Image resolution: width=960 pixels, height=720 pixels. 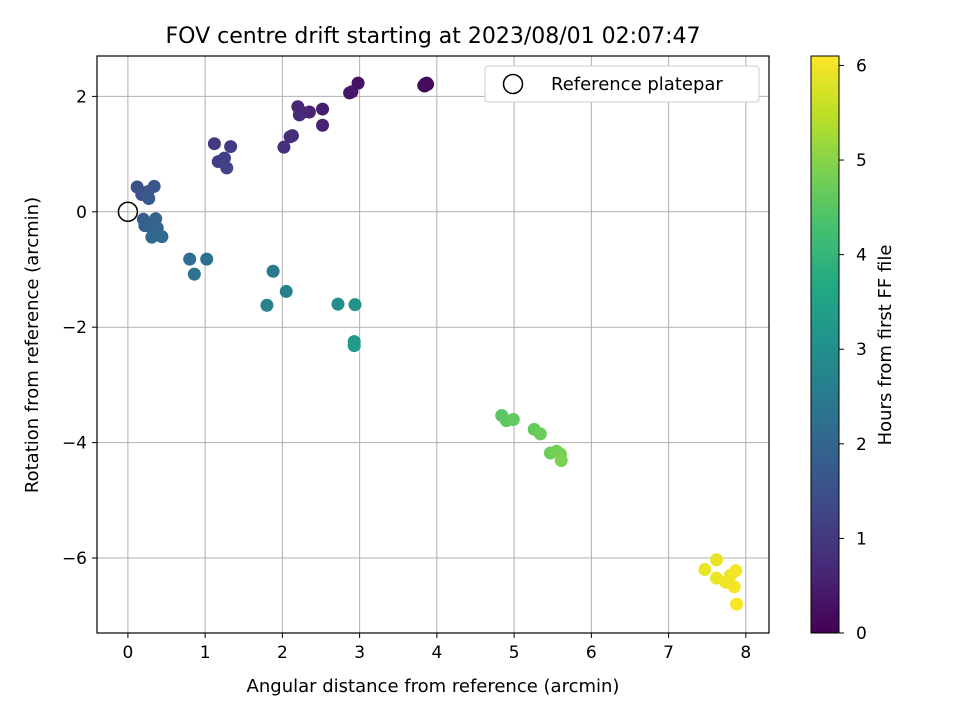 I want to click on colorbar-tick-label: 6, so click(x=861, y=66).